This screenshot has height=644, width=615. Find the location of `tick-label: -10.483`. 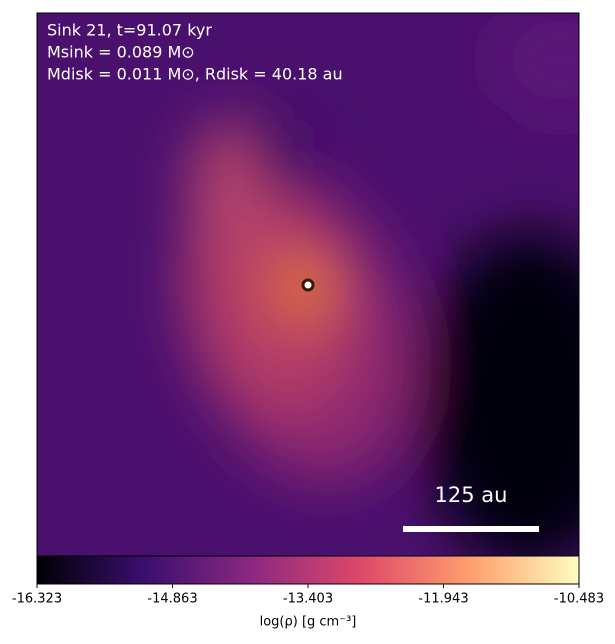

tick-label: -10.483 is located at coordinates (579, 599).